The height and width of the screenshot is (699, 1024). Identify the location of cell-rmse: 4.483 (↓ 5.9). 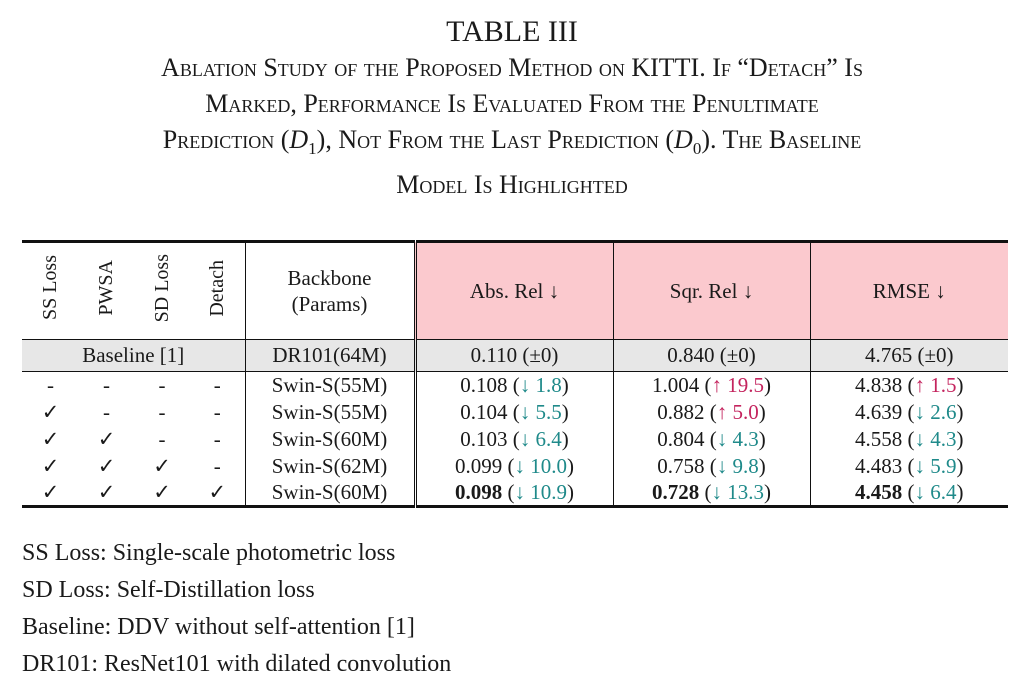
(908, 466).